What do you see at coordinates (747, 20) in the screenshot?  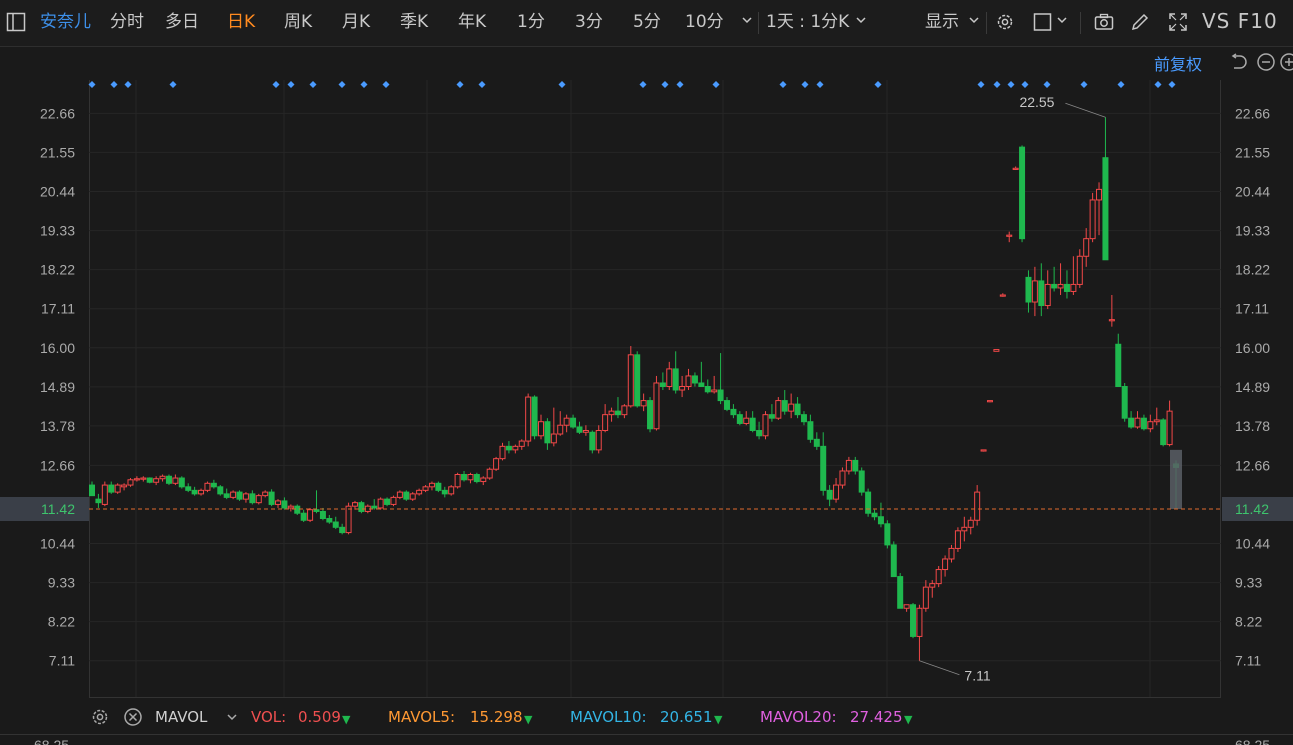 I see `period-more-chevron-icon` at bounding box center [747, 20].